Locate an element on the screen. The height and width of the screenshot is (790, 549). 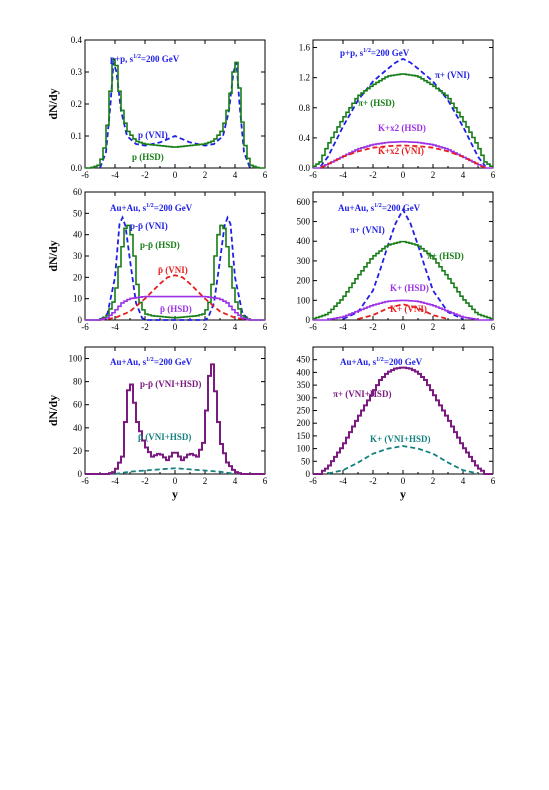
panel-title-6: Au+Au, s1/2=200 GeV is located at coordinates (381, 362).